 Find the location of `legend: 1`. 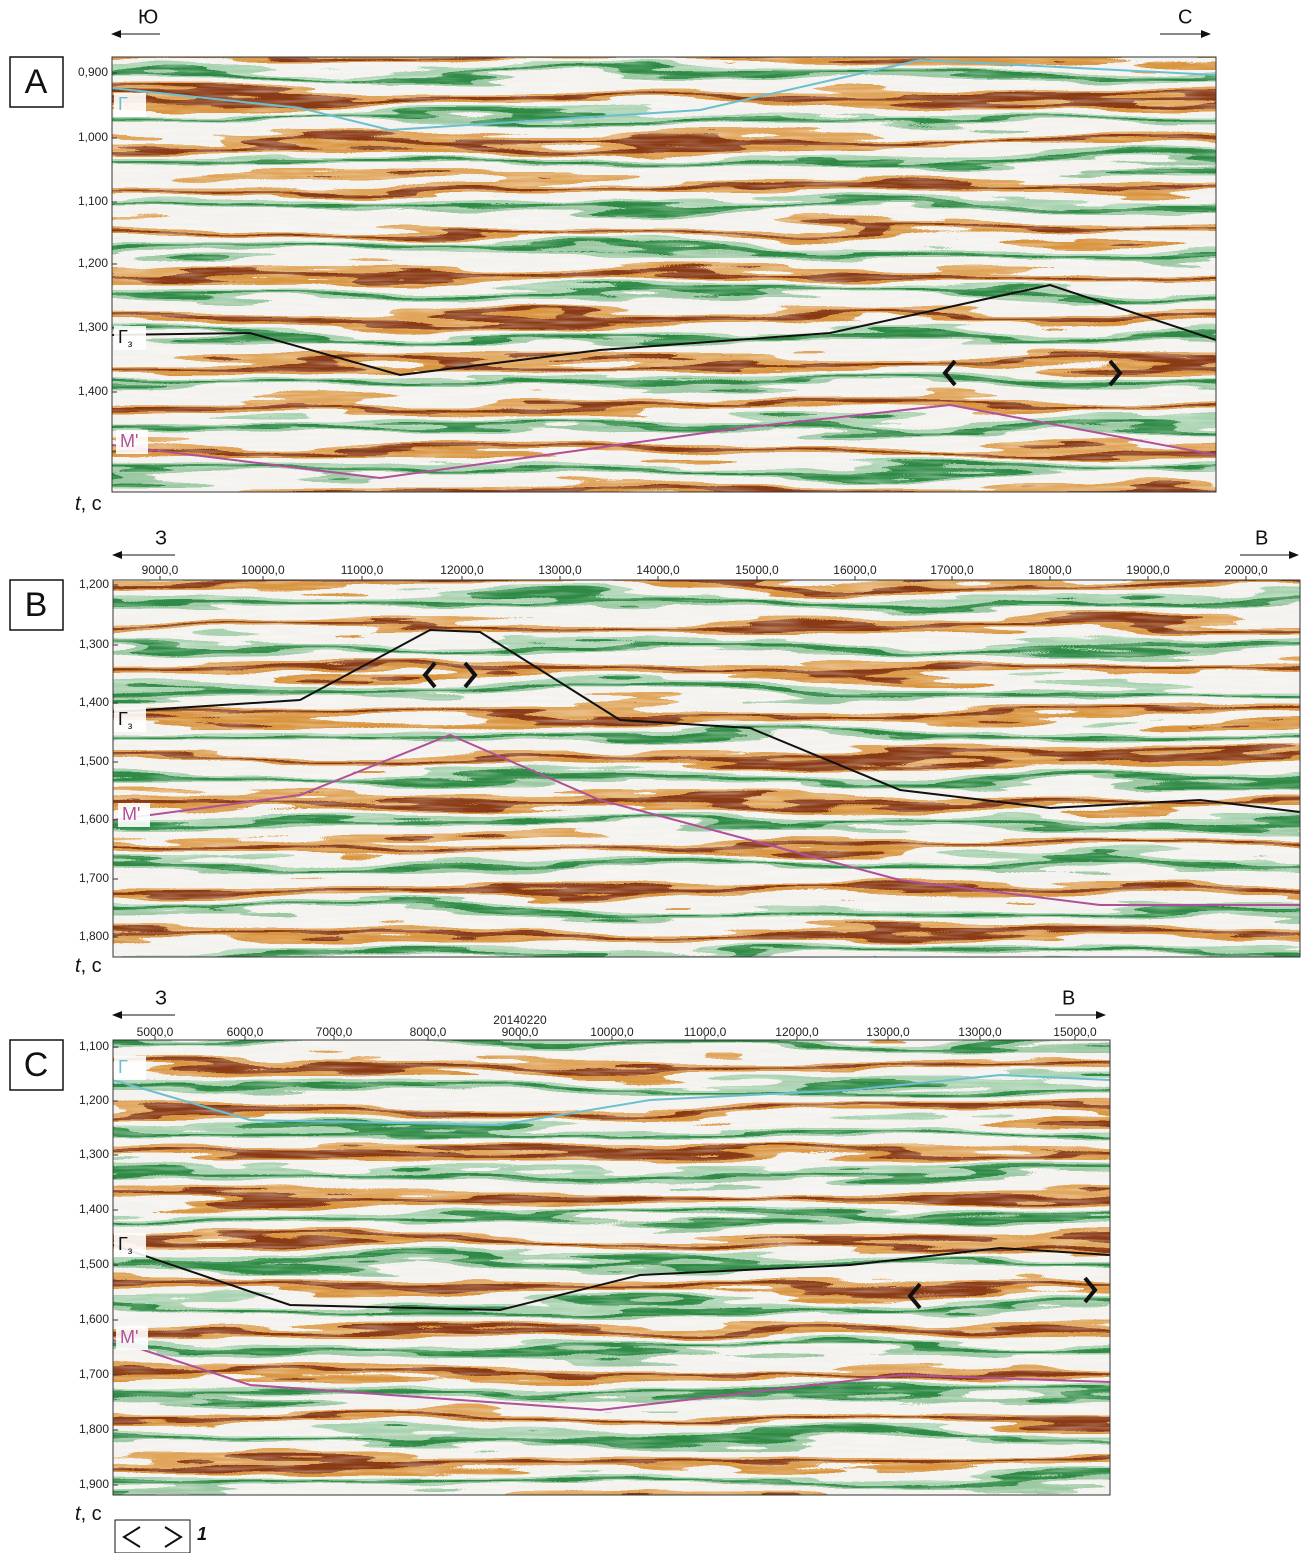

legend: 1 is located at coordinates (160, 1536).